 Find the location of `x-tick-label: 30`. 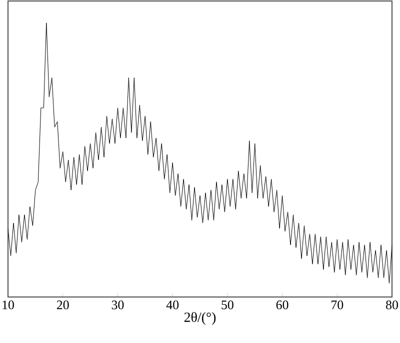

x-tick-label: 30 is located at coordinates (118, 305).